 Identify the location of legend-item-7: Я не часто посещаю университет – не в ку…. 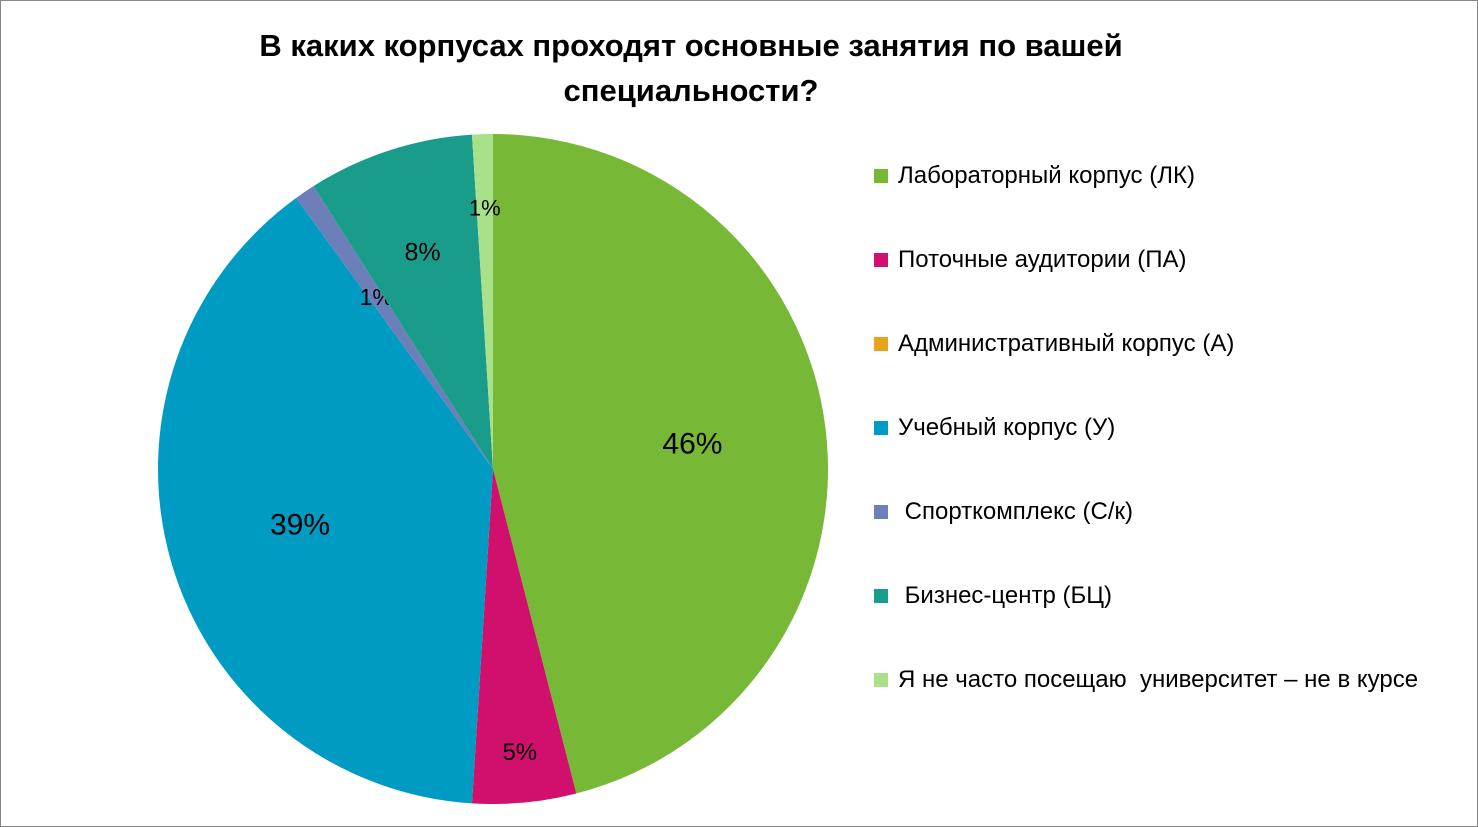
(1146, 680).